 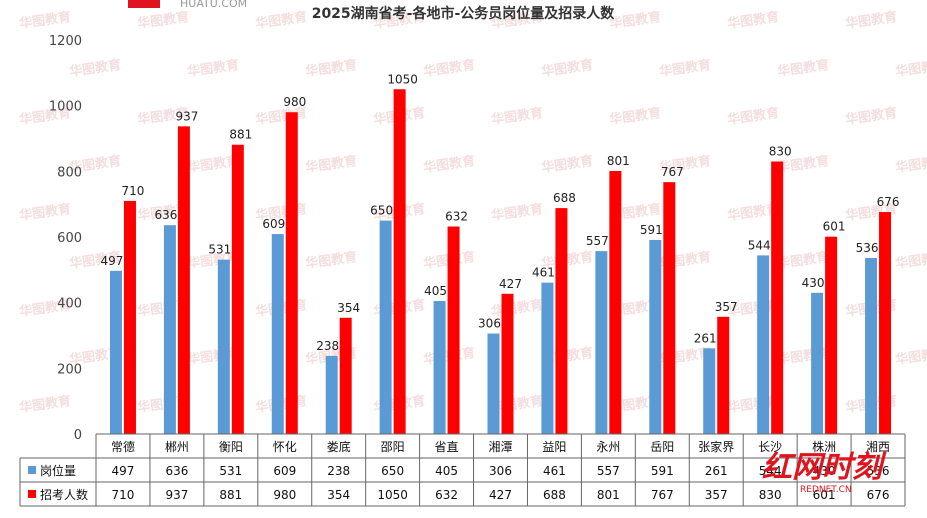 I want to click on y-tick-label: 1000, so click(x=65, y=107).